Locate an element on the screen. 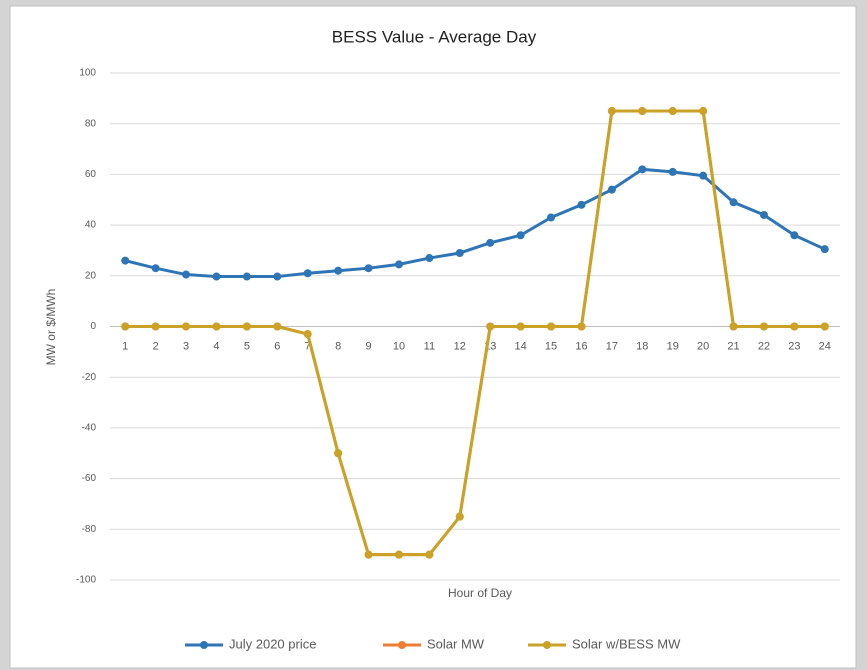  x-tick-label: 9 is located at coordinates (368, 346).